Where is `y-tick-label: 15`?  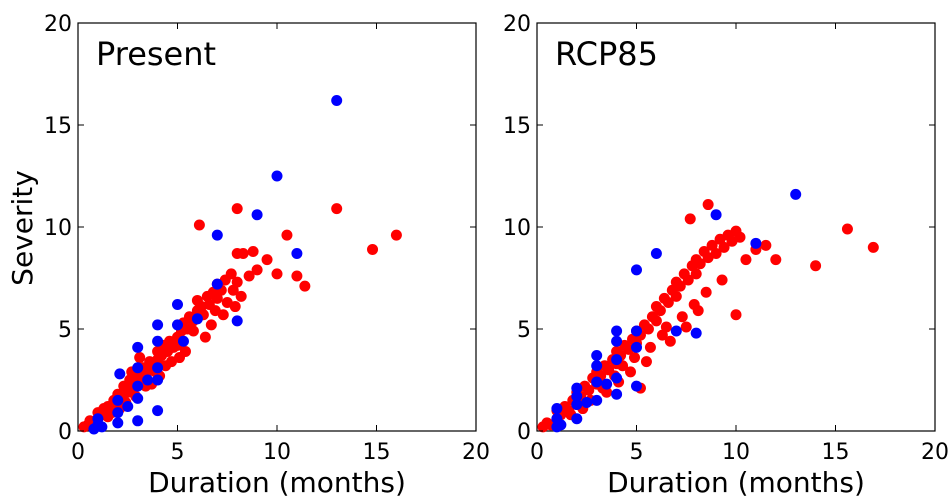 y-tick-label: 15 is located at coordinates (517, 126).